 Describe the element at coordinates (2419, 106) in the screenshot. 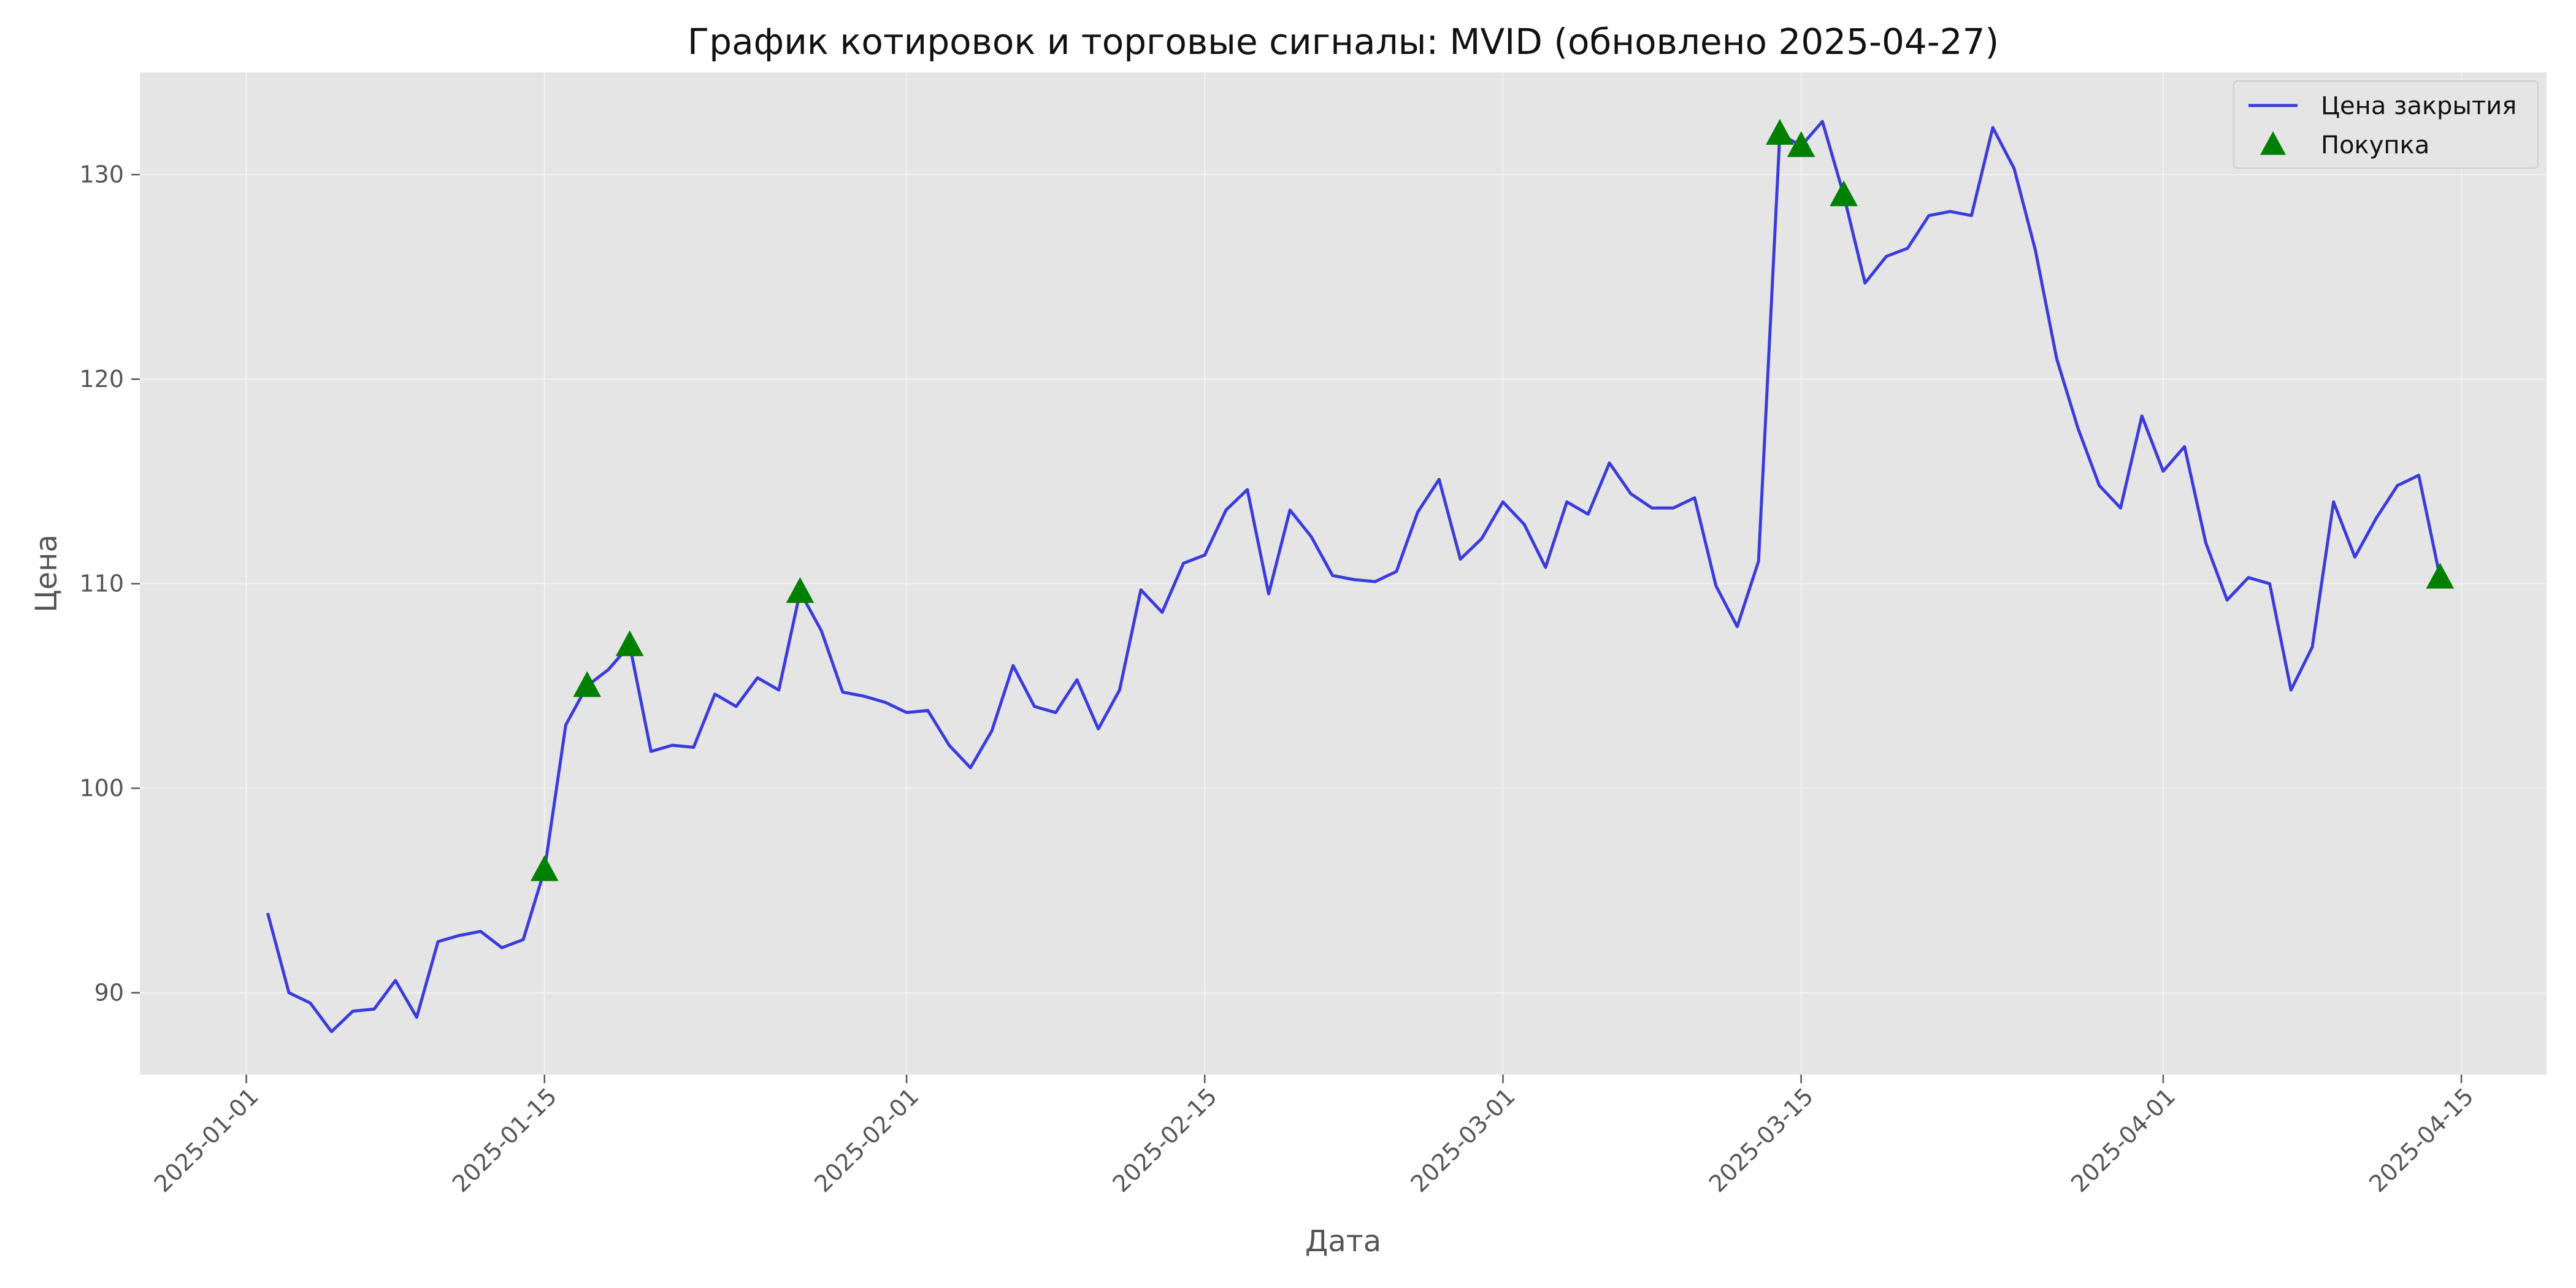

I see `legend-label-close: Цена закрытия` at that location.